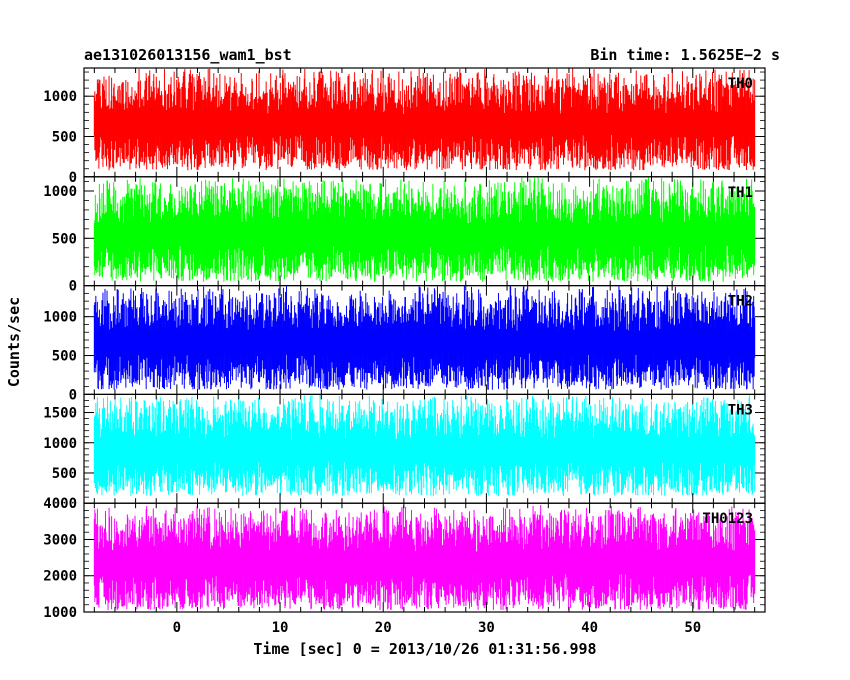 The width and height of the screenshot is (850, 680). I want to click on panel-label-th1: TH1, so click(740, 193).